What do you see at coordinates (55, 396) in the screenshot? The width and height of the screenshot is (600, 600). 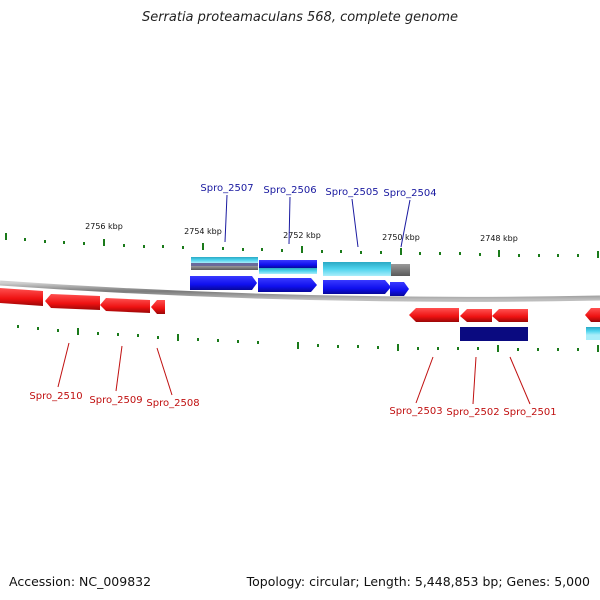 I see `gene-label-spro-2510: Spro_2510` at bounding box center [55, 396].